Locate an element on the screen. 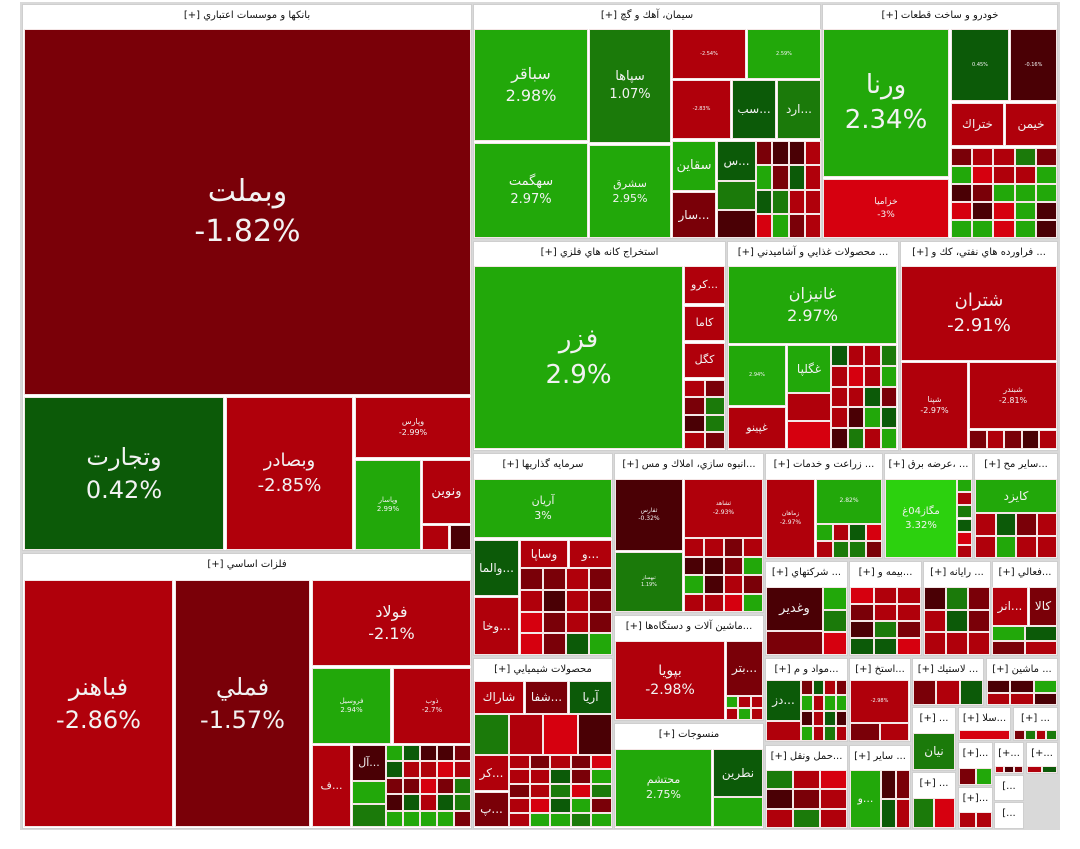  sector-title: بانکها و موسسات اعتباري [+] is located at coordinates (247, 15).